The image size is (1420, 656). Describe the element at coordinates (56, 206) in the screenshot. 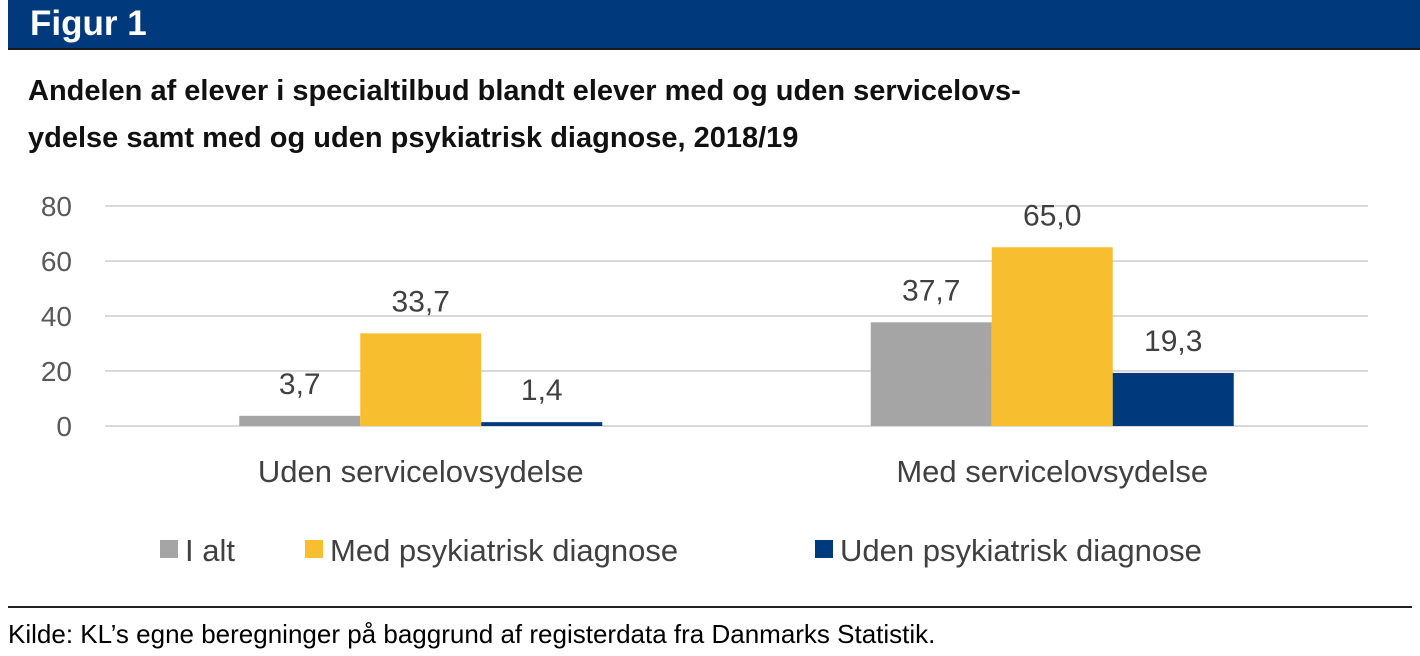

I see `y-tick-label: 80` at that location.